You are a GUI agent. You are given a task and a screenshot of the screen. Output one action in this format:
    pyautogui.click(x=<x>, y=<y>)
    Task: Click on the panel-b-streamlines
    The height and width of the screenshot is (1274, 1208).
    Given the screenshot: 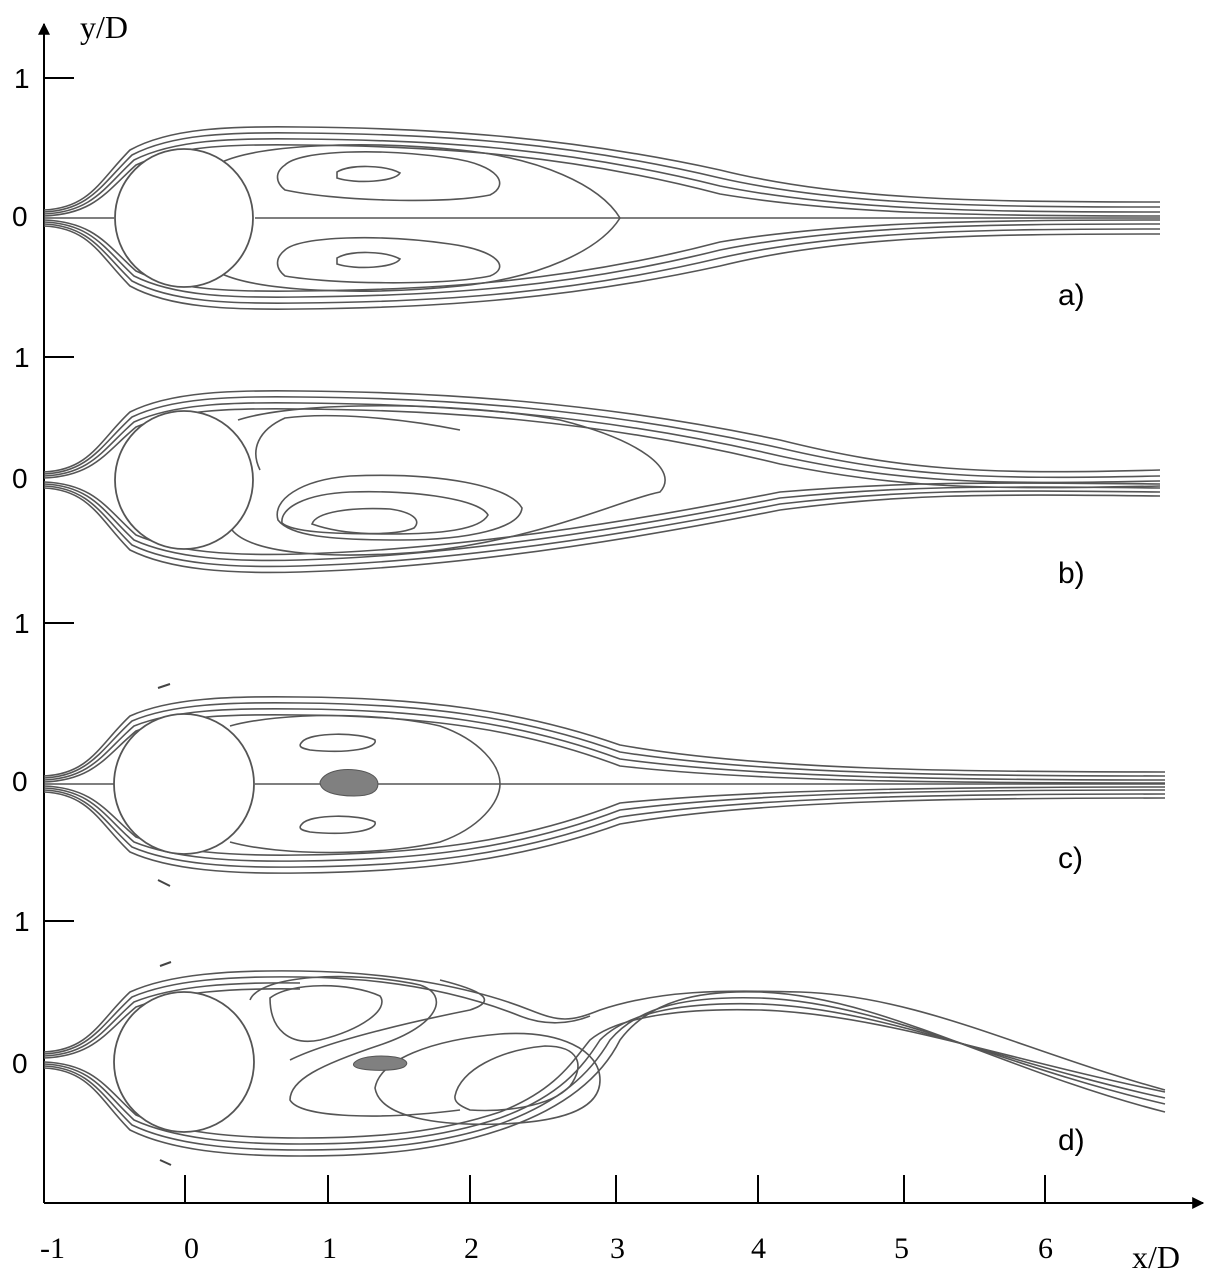 What is the action you would take?
    pyautogui.click(x=602, y=481)
    